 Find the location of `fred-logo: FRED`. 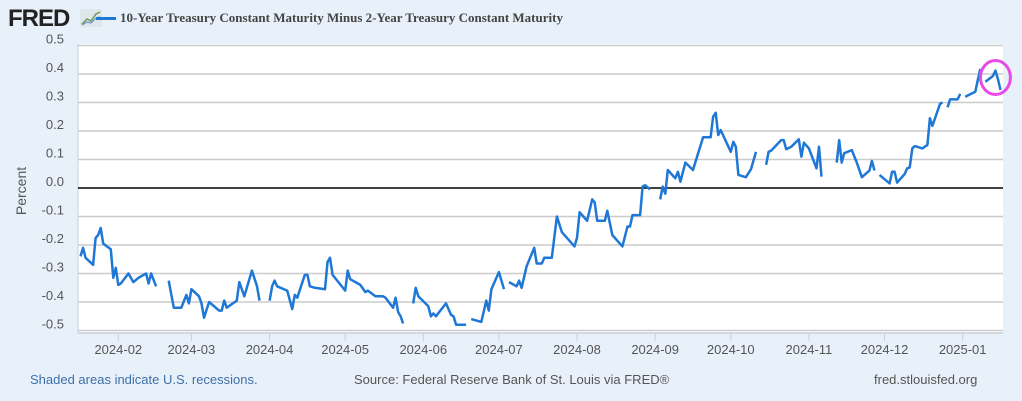

fred-logo: FRED is located at coordinates (39, 18).